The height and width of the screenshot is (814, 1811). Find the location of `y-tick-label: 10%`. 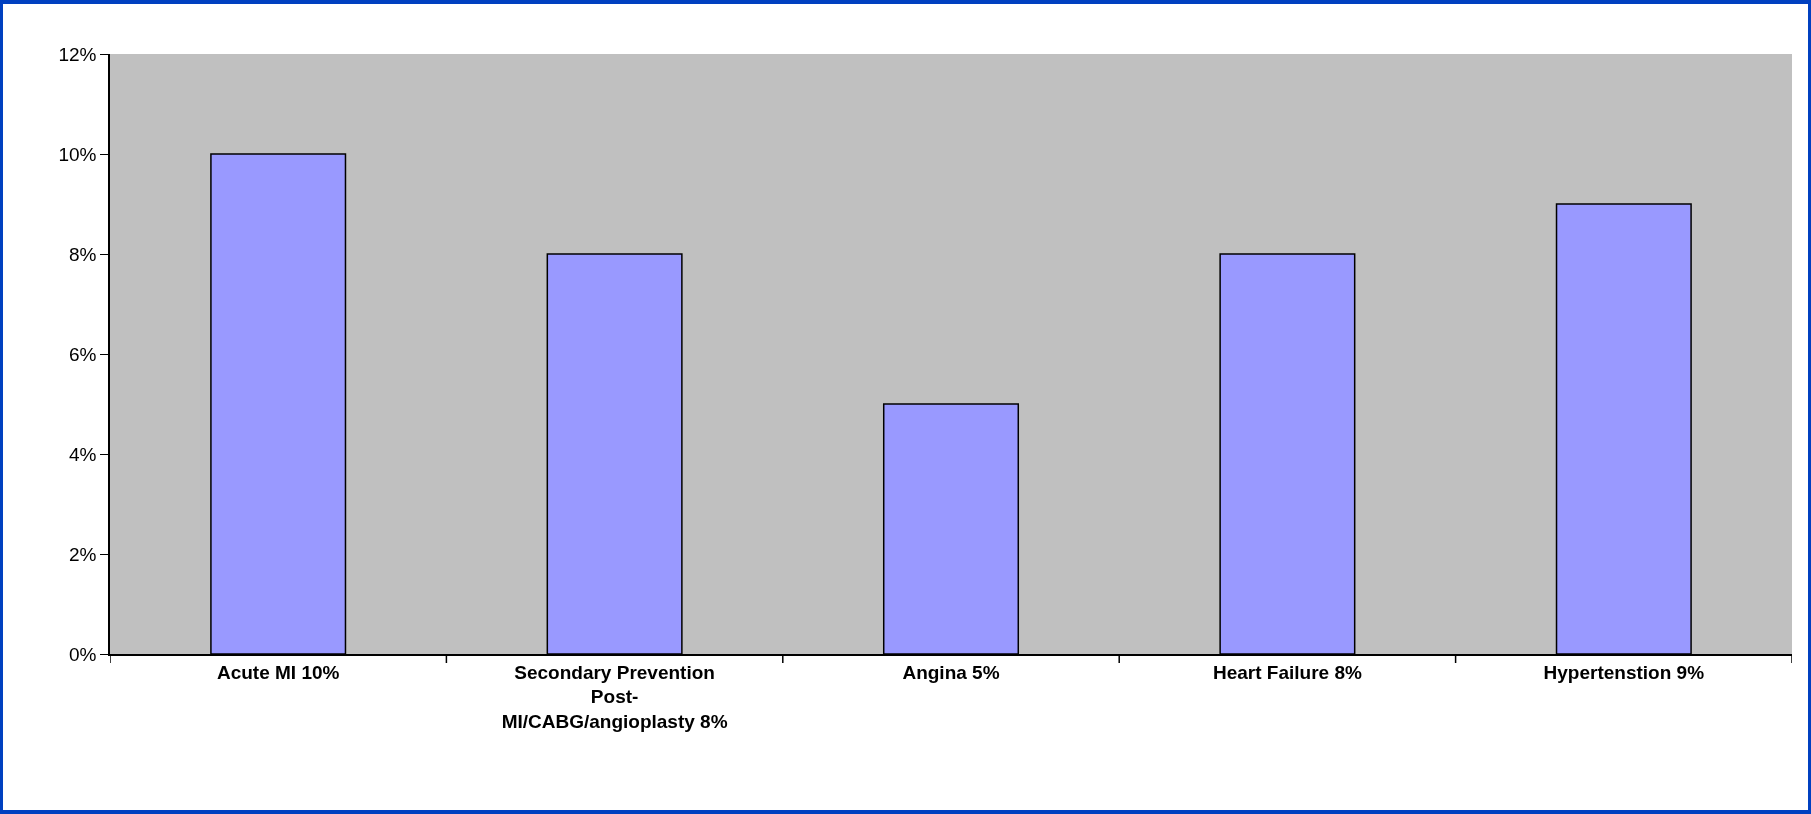

y-tick-label: 10% is located at coordinates (77, 154).